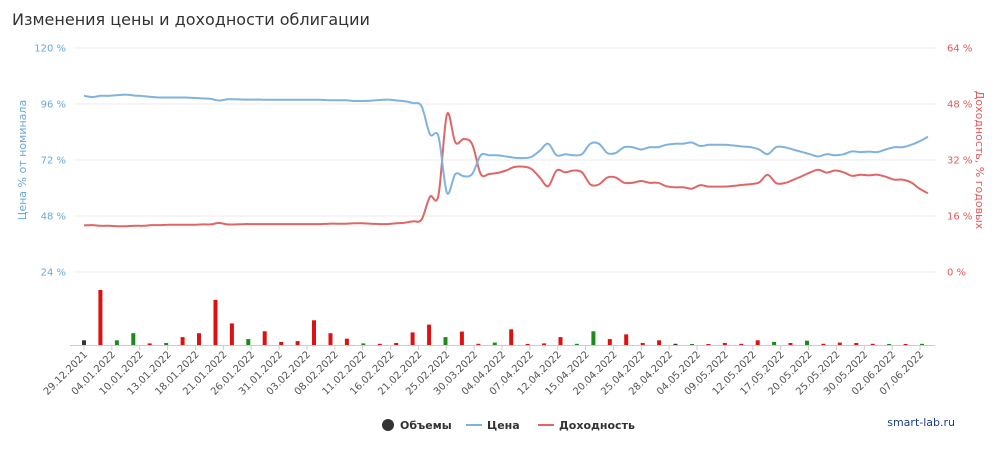 This screenshot has height=452, width=999. I want to click on volume-bars, so click(503, 318).